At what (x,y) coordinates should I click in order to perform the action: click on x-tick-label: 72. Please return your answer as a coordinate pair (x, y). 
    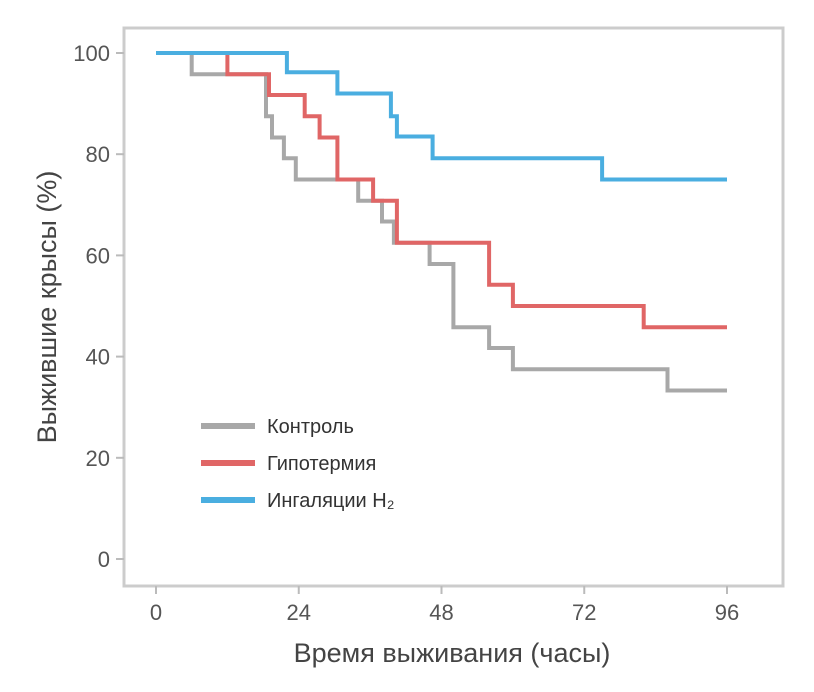
    Looking at the image, I should click on (584, 612).